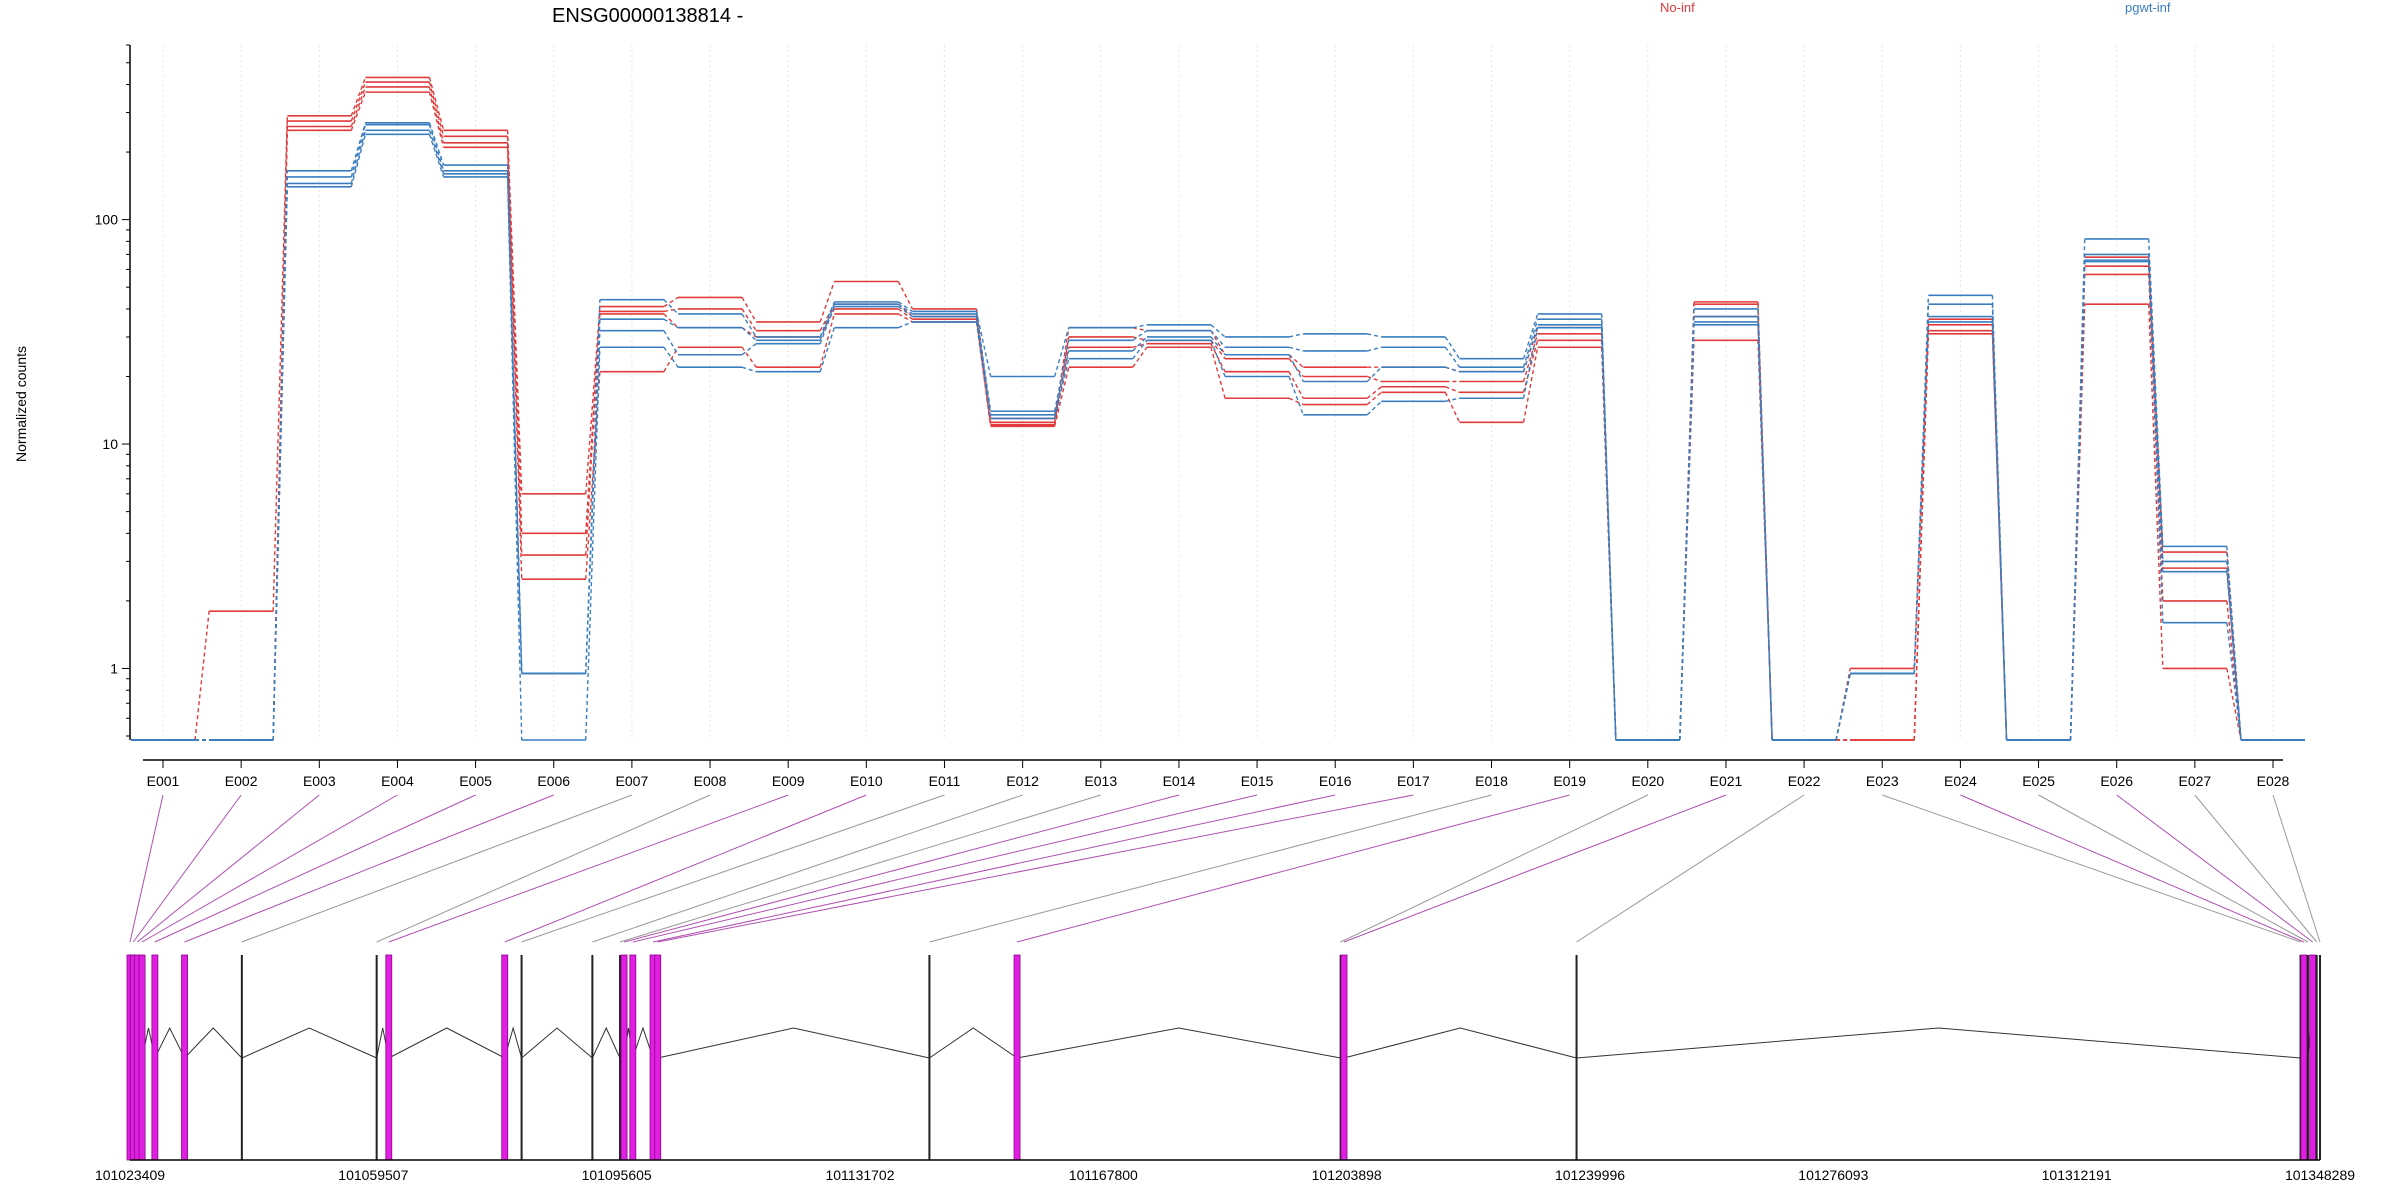 The height and width of the screenshot is (1200, 2400). What do you see at coordinates (2256, 868) in the screenshot?
I see `connector-e027` at bounding box center [2256, 868].